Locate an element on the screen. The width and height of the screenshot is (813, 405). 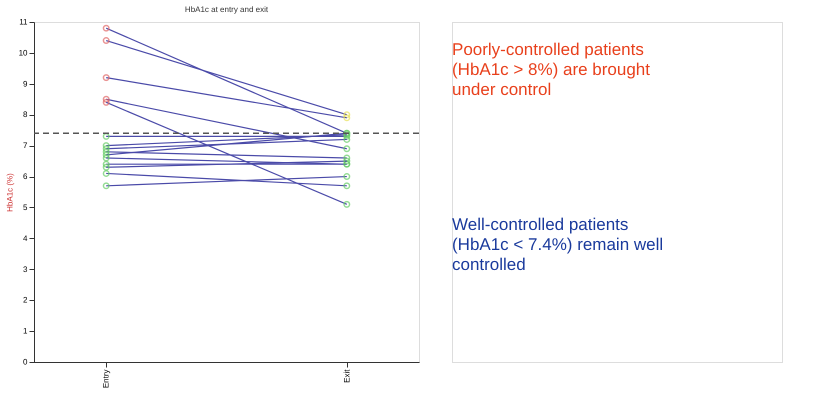
y-tick-label: 11 is located at coordinates (23, 22).